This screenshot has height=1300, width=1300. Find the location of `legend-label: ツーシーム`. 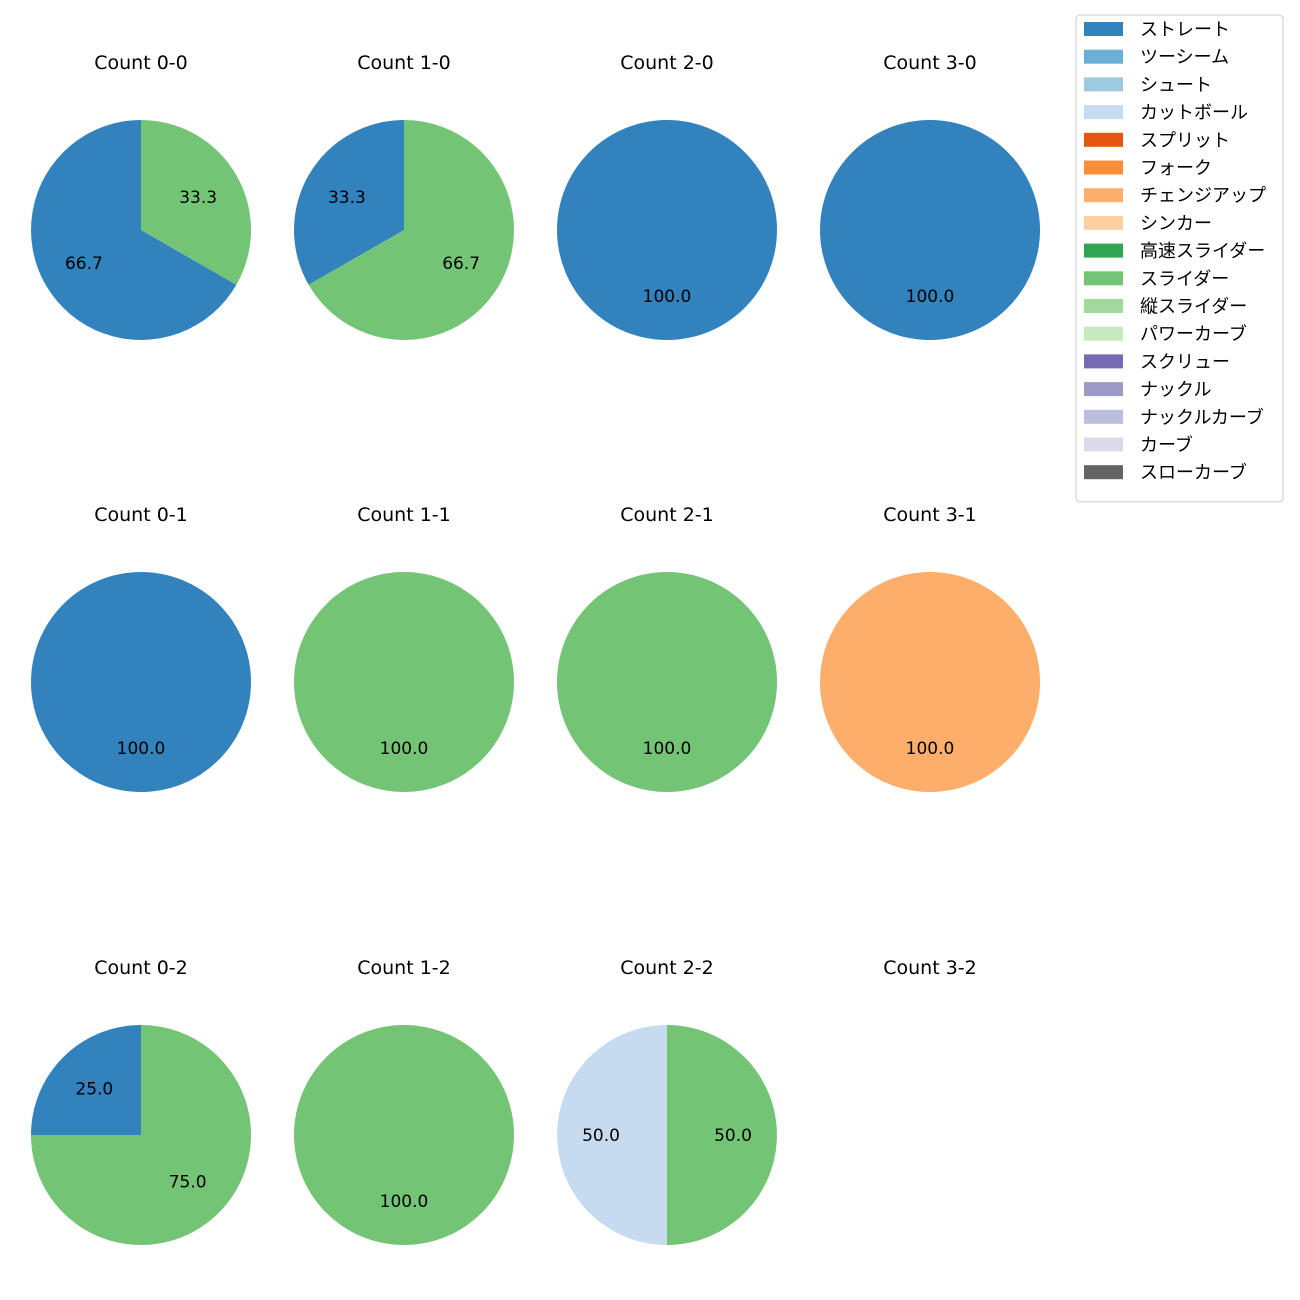

legend-label: ツーシーム is located at coordinates (1184, 57).